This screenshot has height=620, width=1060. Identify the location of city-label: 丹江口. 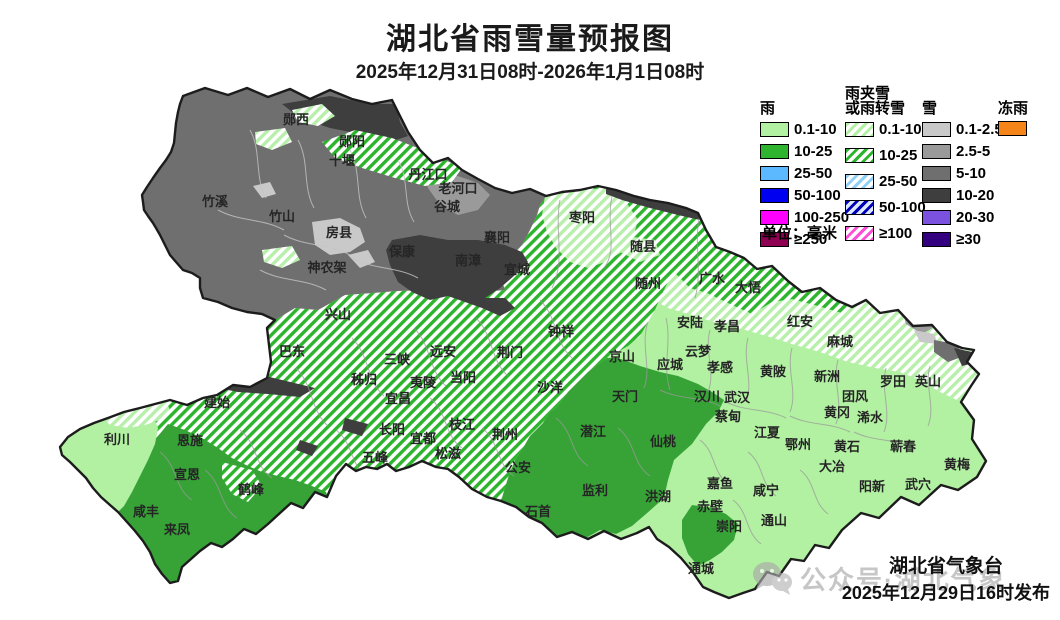
(427, 174).